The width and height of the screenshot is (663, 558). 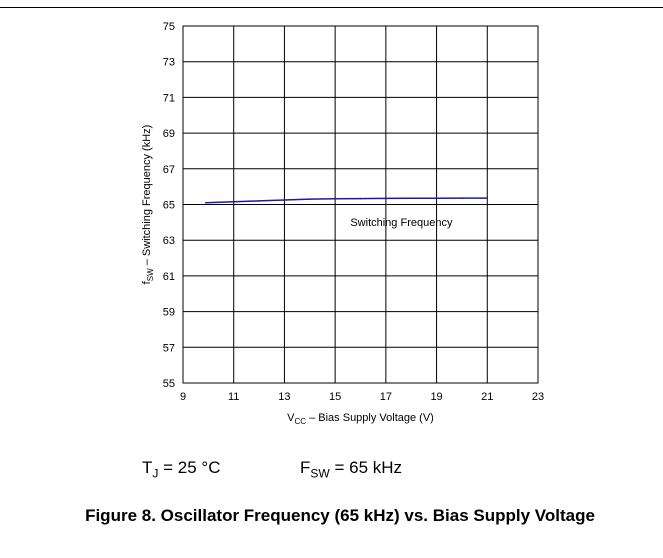 I want to click on x-tick-label: 11, so click(x=233, y=397).